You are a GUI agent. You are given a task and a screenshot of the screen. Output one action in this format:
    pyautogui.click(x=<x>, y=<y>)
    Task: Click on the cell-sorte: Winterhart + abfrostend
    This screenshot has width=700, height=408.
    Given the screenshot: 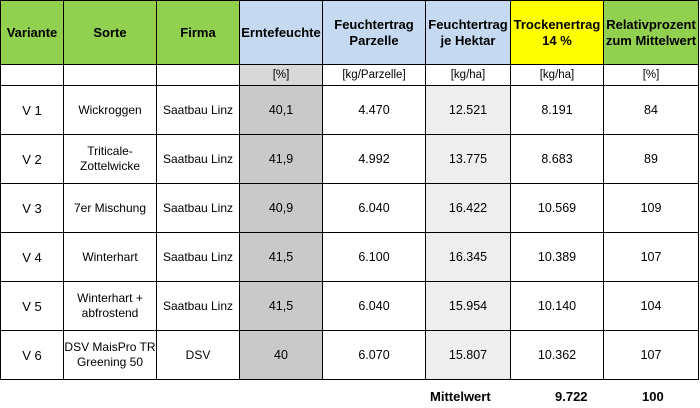 What is the action you would take?
    pyautogui.click(x=110, y=306)
    